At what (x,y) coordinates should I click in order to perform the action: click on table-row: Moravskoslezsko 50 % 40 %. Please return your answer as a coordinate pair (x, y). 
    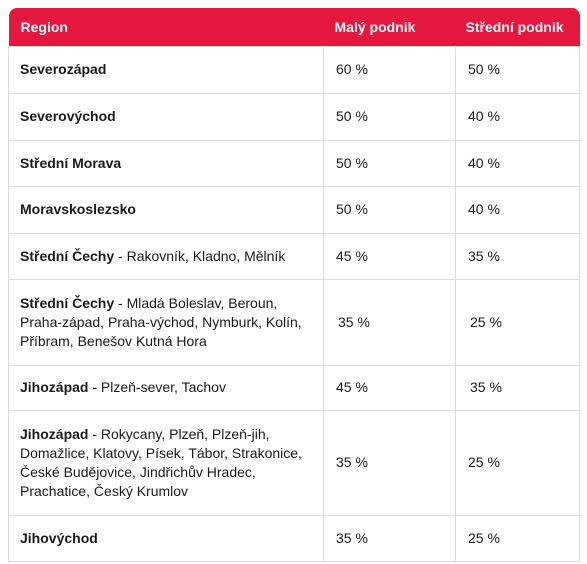
    Looking at the image, I should click on (294, 209).